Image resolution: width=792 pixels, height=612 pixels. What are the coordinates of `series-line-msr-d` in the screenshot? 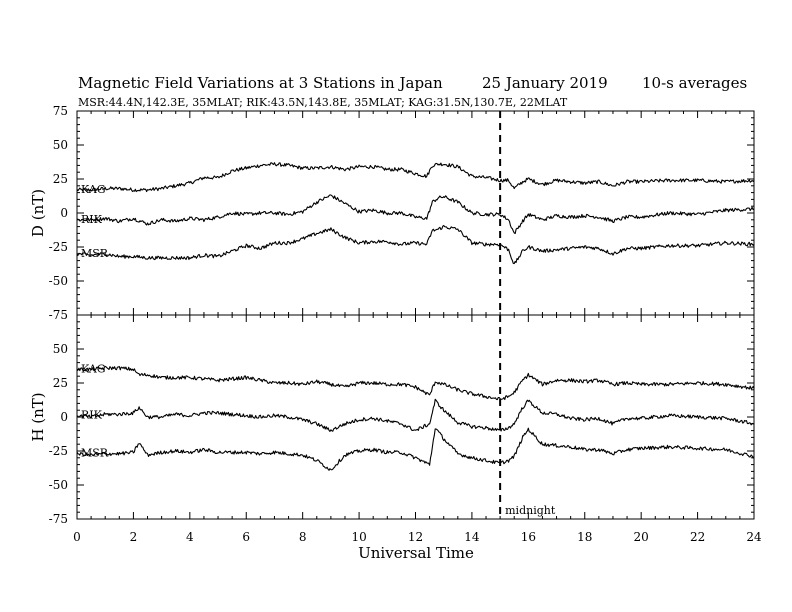 It's located at (415, 244).